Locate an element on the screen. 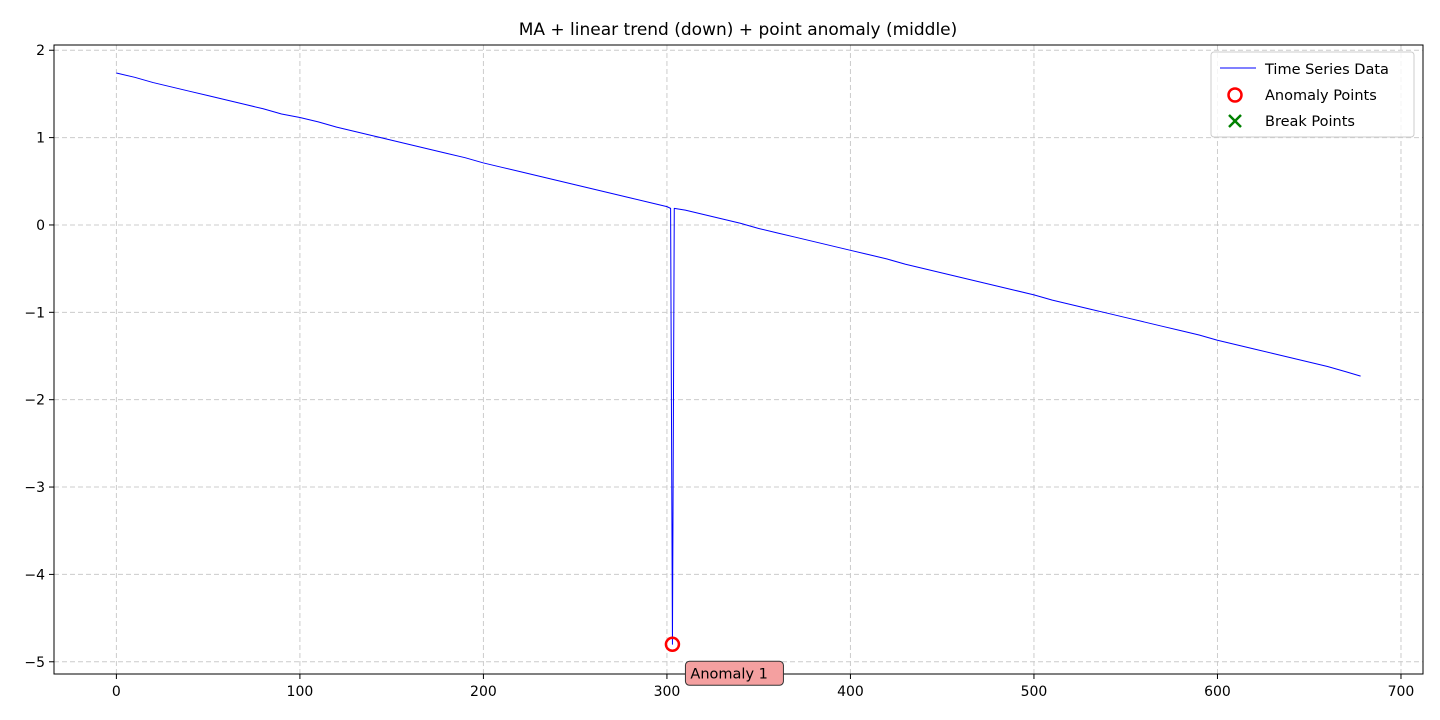 This screenshot has height=720, width=1440. x-tick-label: 500 is located at coordinates (1034, 692).